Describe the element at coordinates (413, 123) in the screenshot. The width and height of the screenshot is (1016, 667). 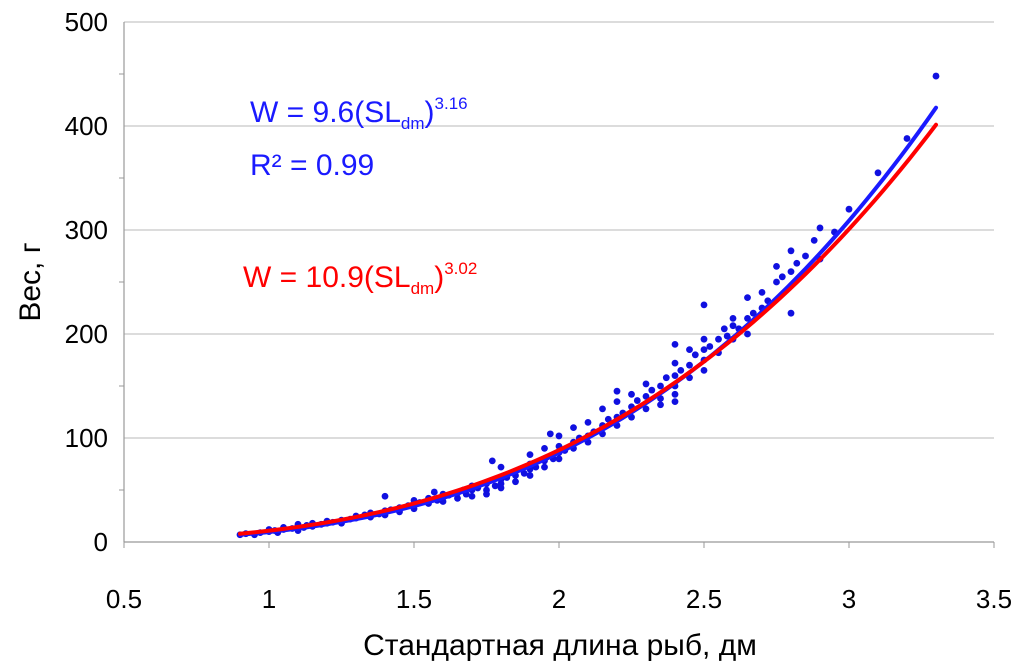
I see `blue-eq-sub: dm` at that location.